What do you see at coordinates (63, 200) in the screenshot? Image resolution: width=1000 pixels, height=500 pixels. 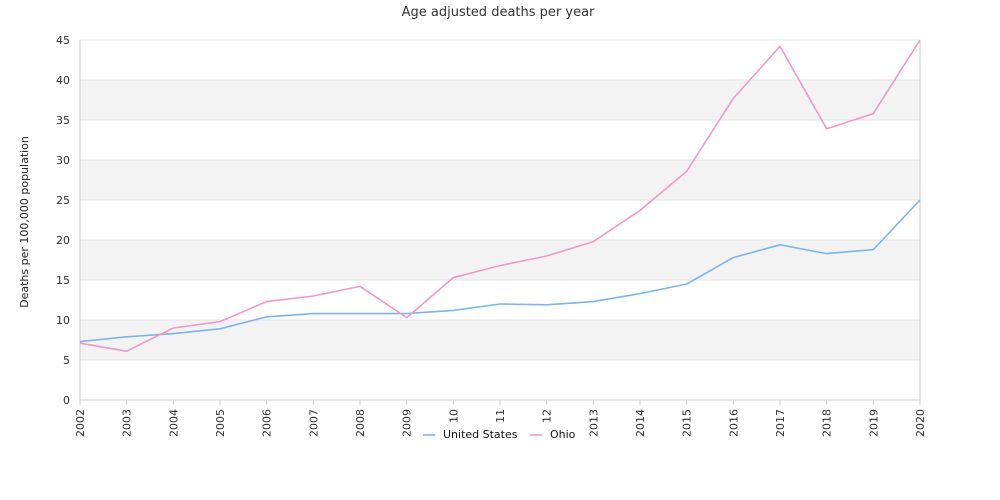 I see `y-tick-label: 25` at bounding box center [63, 200].